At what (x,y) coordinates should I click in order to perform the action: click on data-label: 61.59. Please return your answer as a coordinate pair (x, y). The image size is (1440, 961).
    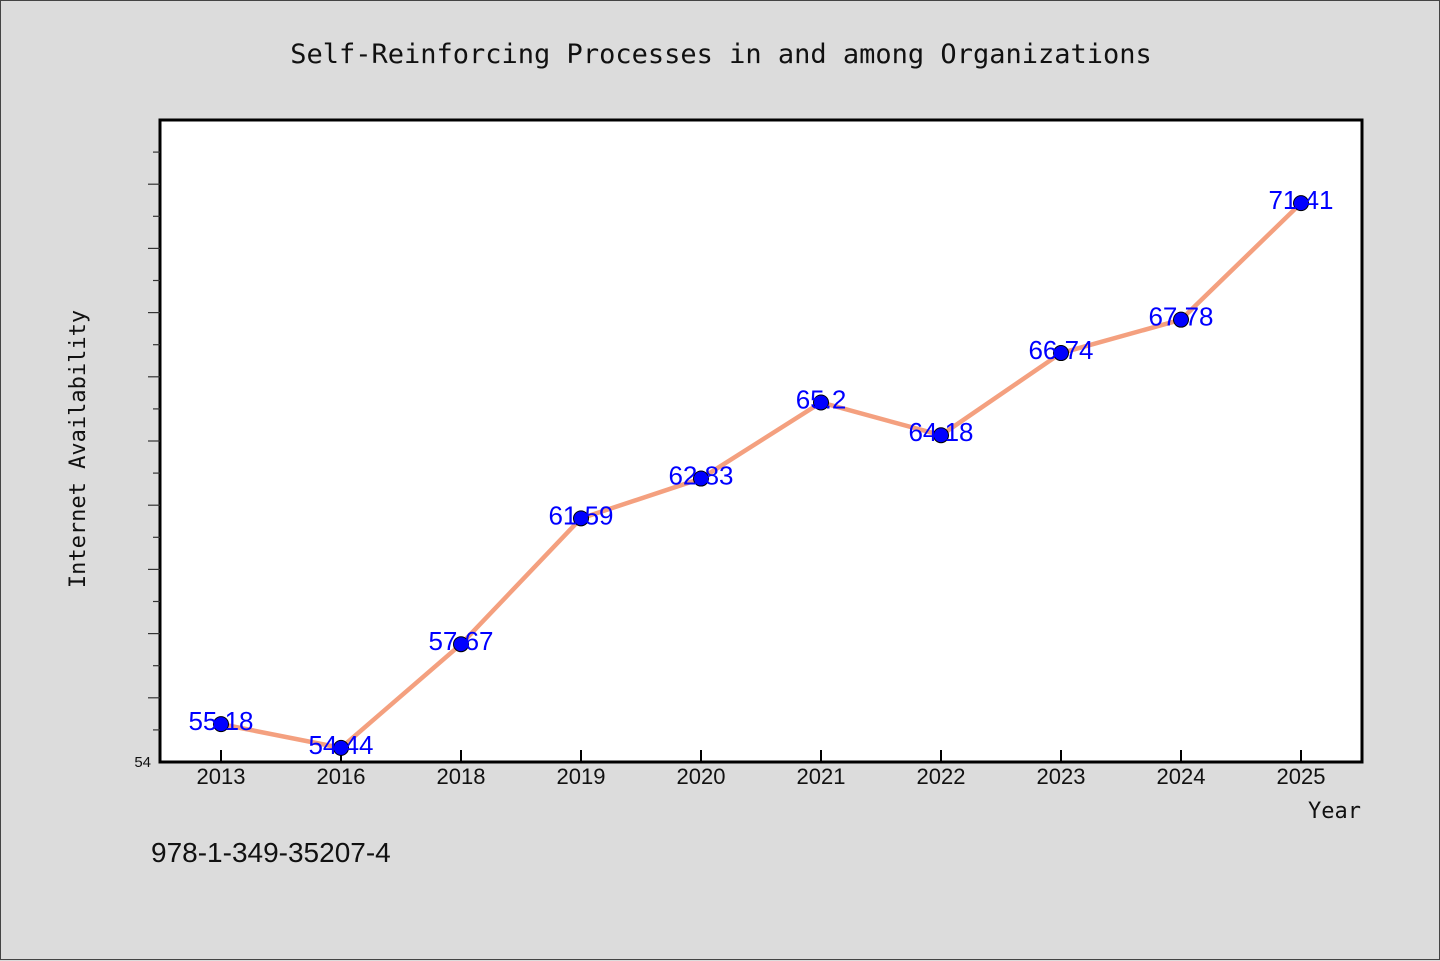
    Looking at the image, I should click on (580, 515).